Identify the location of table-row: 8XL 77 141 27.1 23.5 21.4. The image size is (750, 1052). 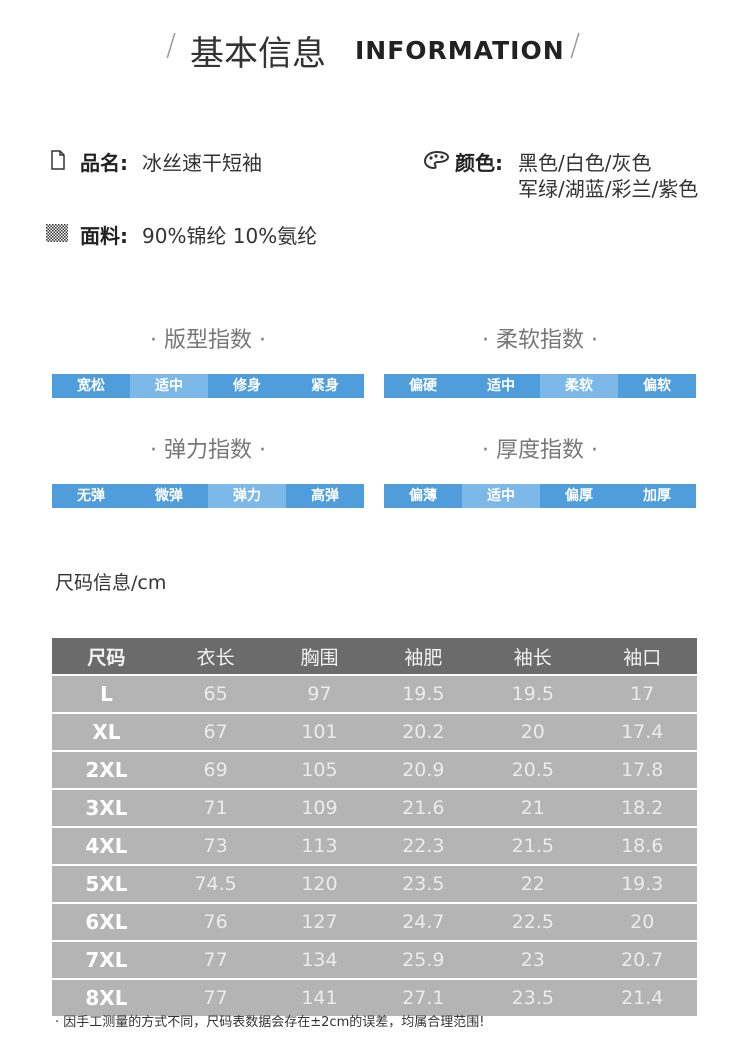
(374, 998).